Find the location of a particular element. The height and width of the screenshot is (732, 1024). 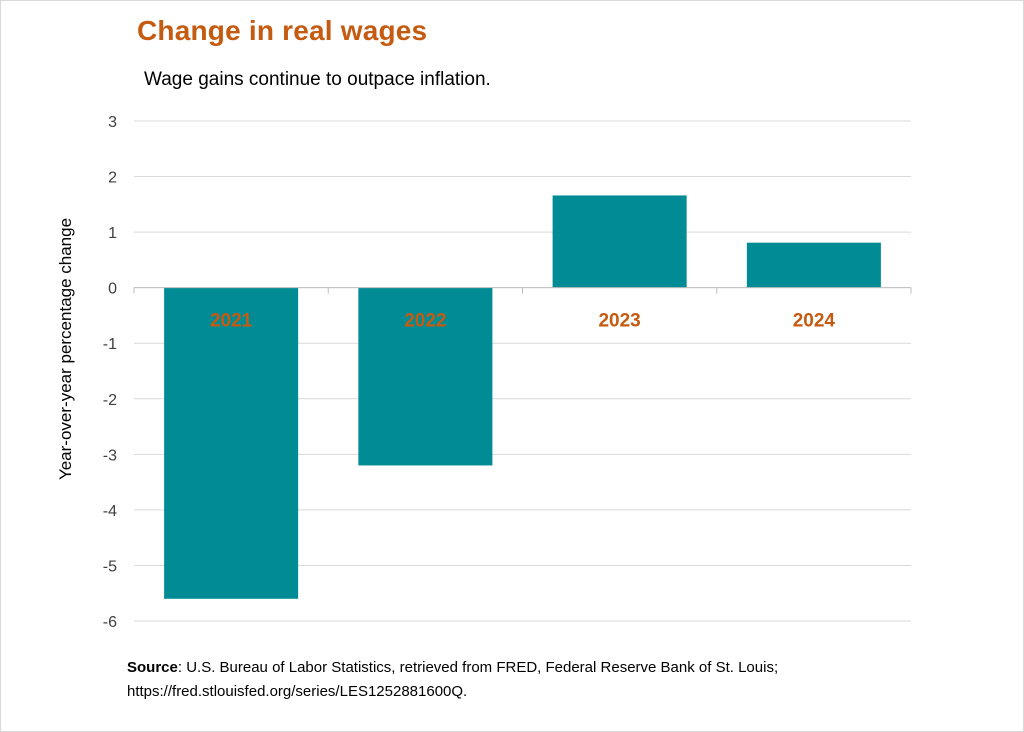

category-label-2022: 2022 is located at coordinates (425, 321).